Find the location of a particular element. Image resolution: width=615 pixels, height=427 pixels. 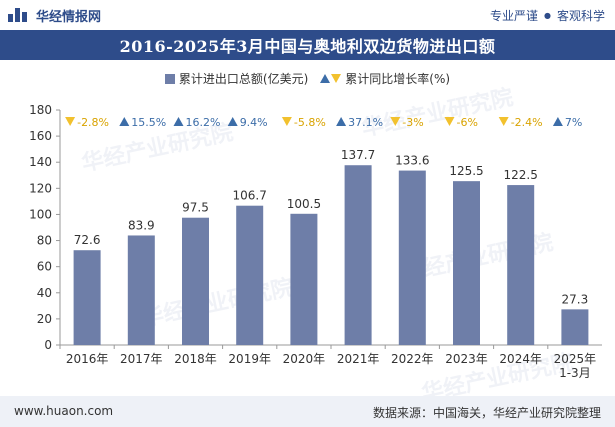

legend: 累计进出口总额(亿美元) 累计同比增长率(%) is located at coordinates (307, 78).